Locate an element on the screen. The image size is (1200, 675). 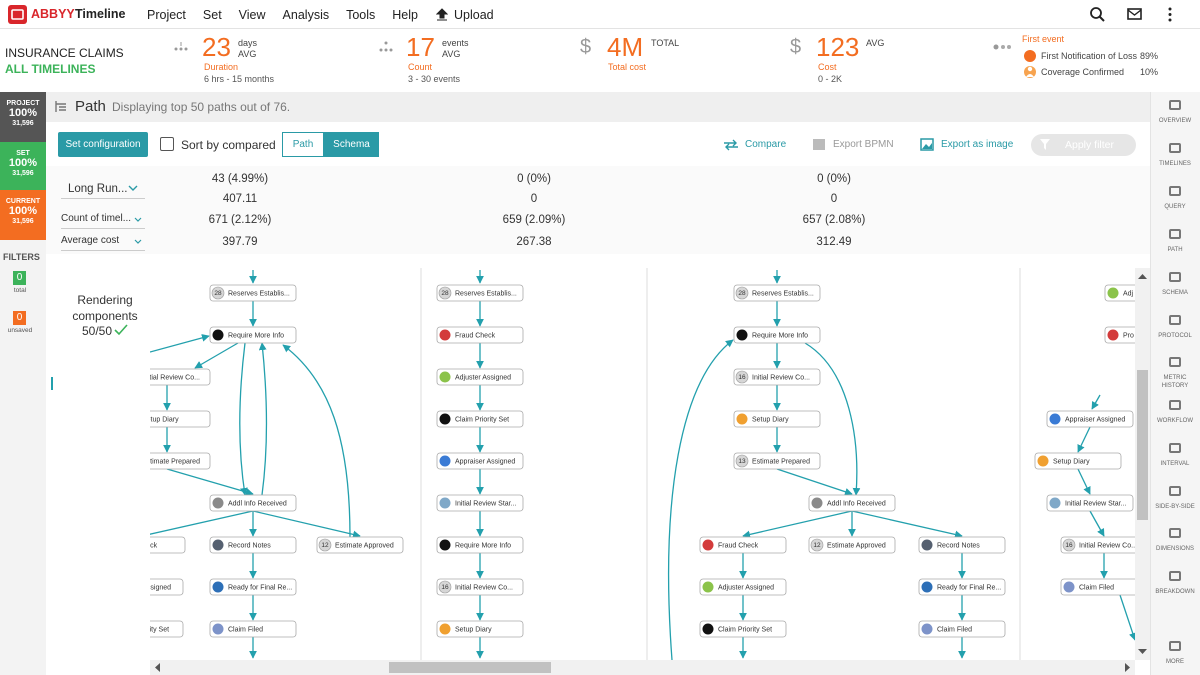
node-label: Estimate Approved is located at coordinates (364, 545).